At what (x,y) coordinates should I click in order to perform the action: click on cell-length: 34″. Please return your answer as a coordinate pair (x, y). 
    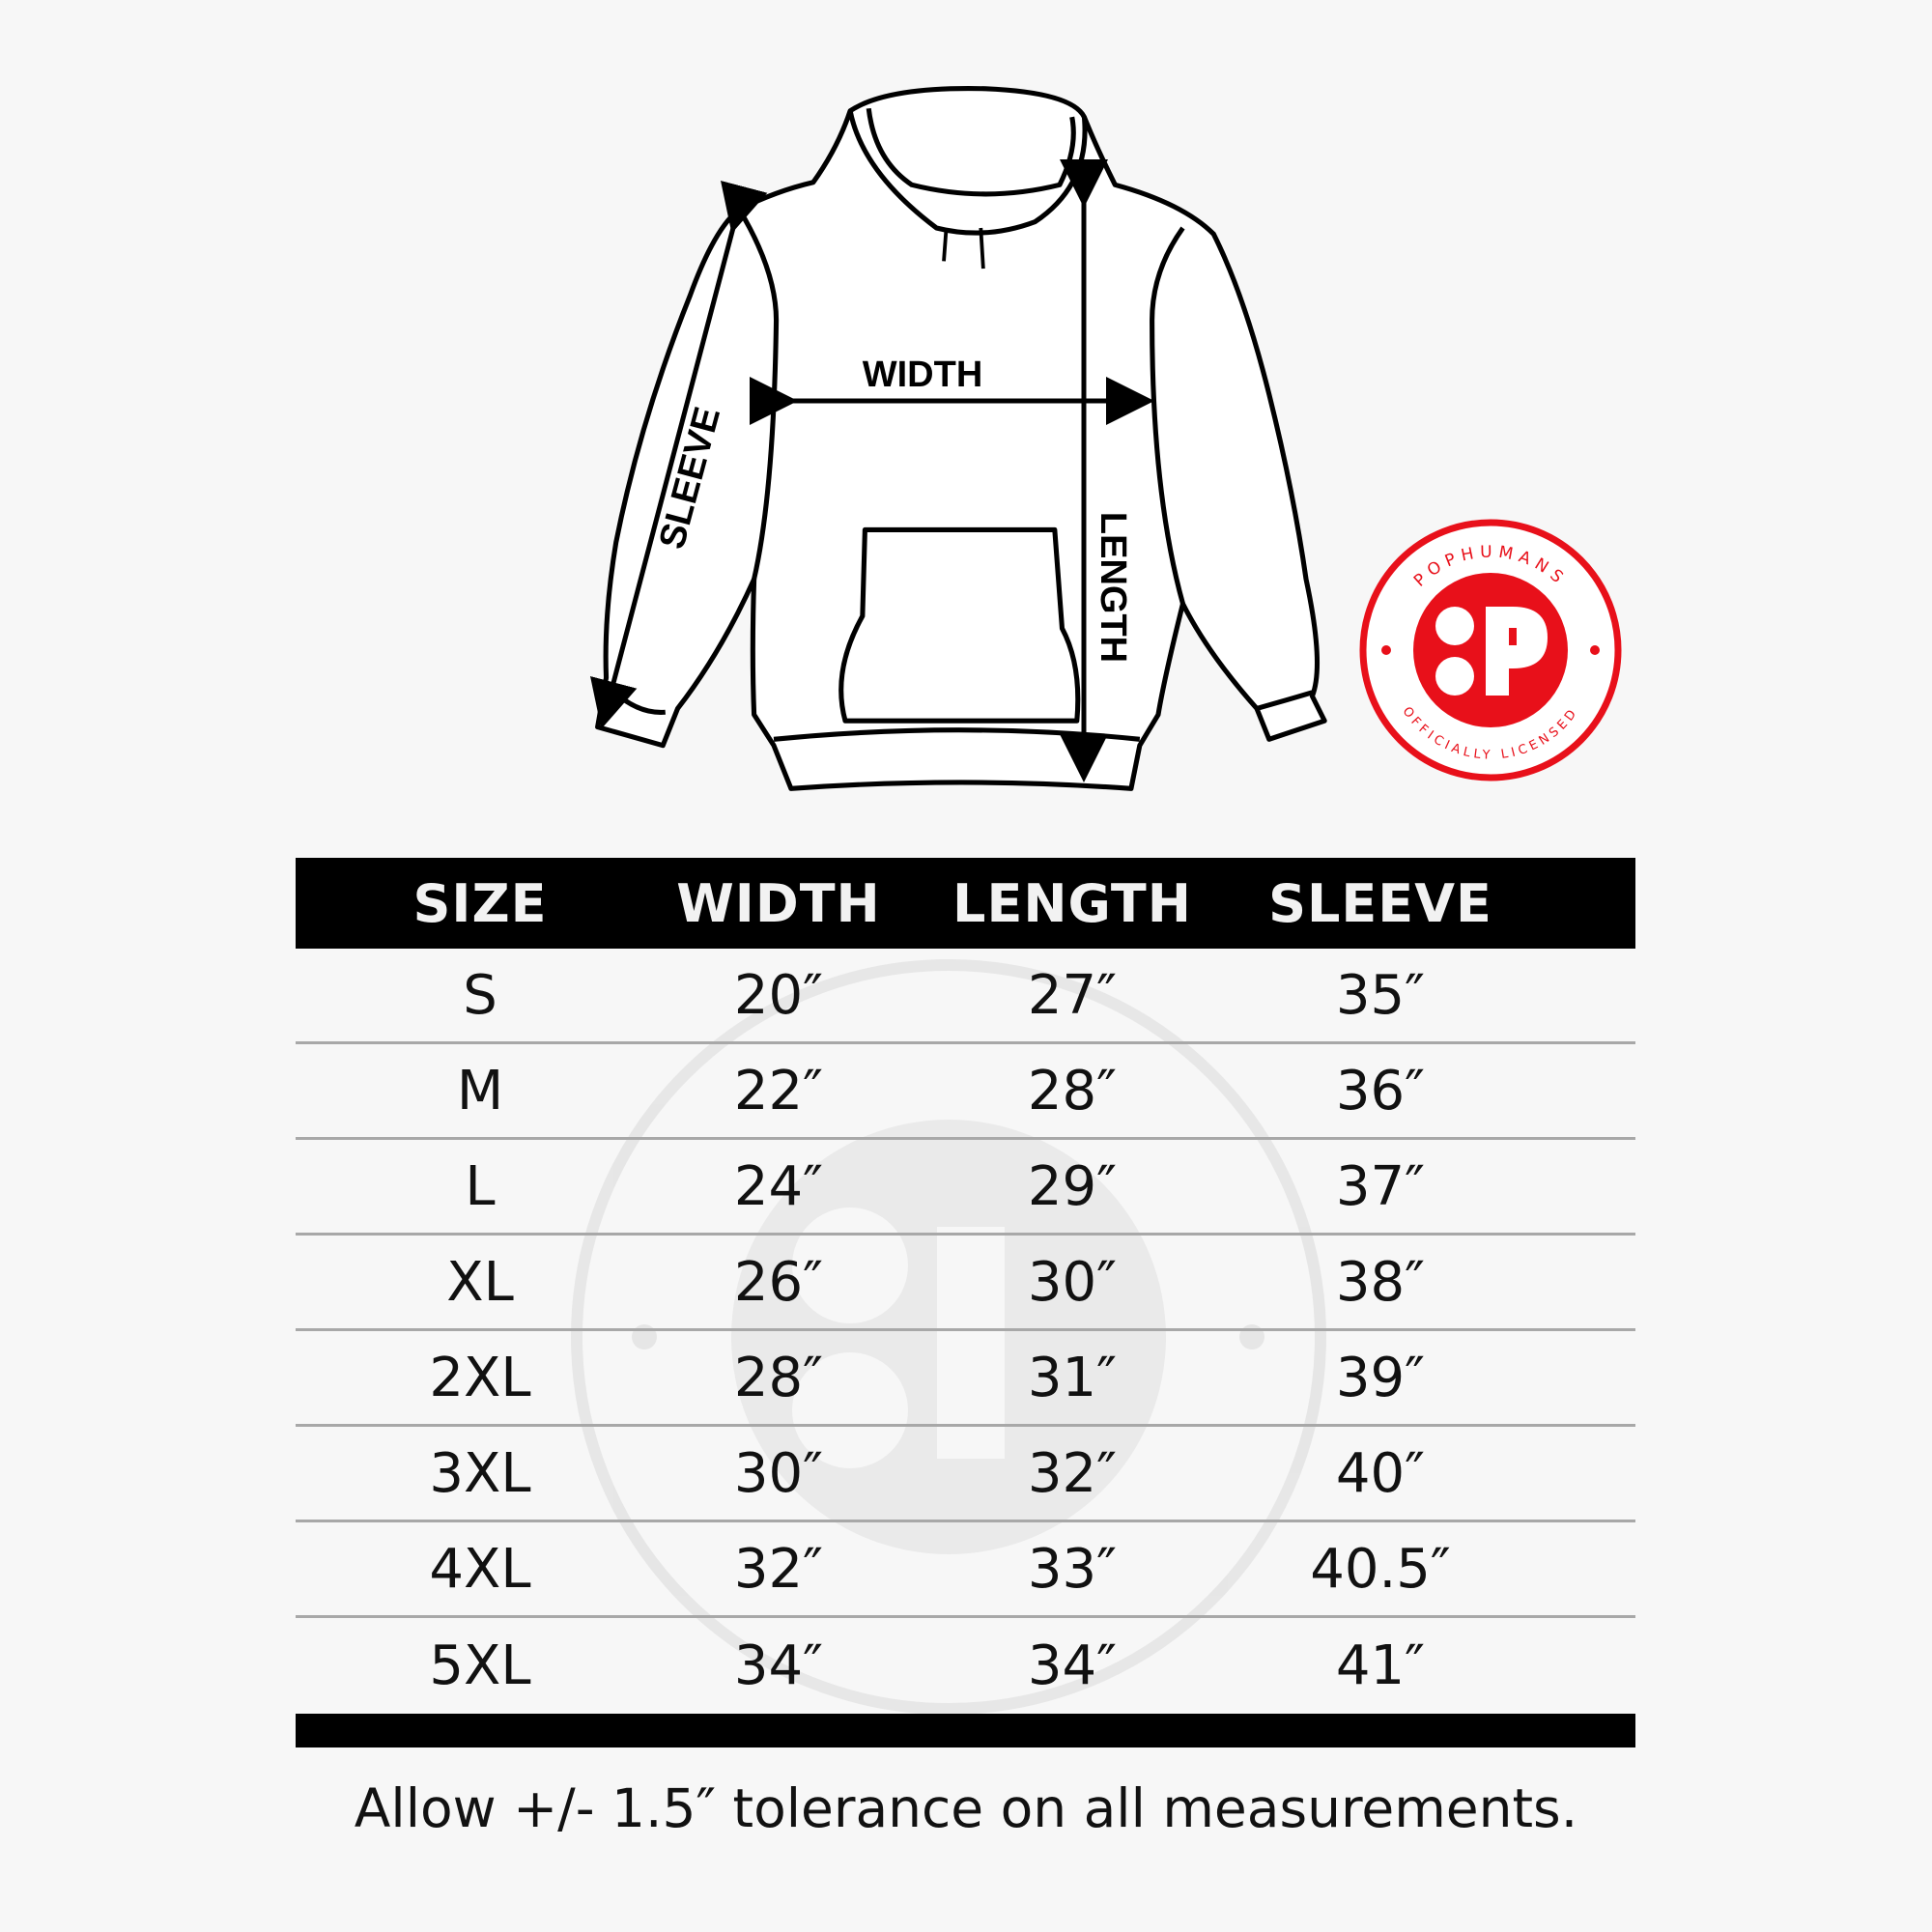
    Looking at the image, I should click on (1072, 1665).